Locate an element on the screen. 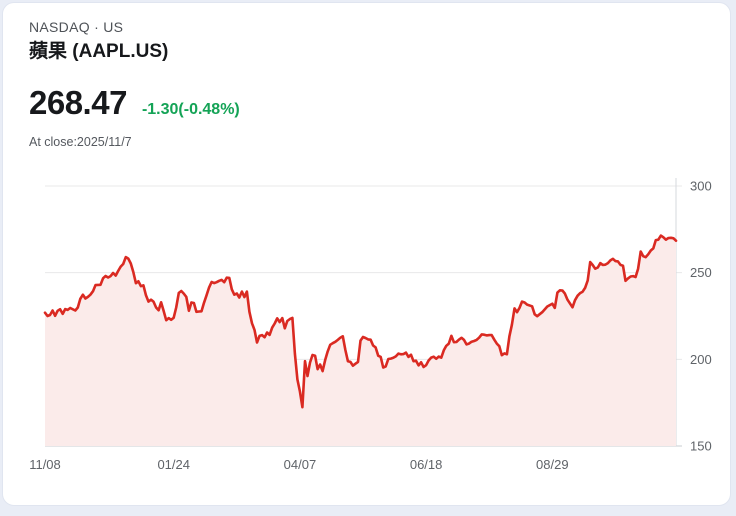 This screenshot has height=516, width=736. x-axis-label: 01/24 is located at coordinates (173, 464).